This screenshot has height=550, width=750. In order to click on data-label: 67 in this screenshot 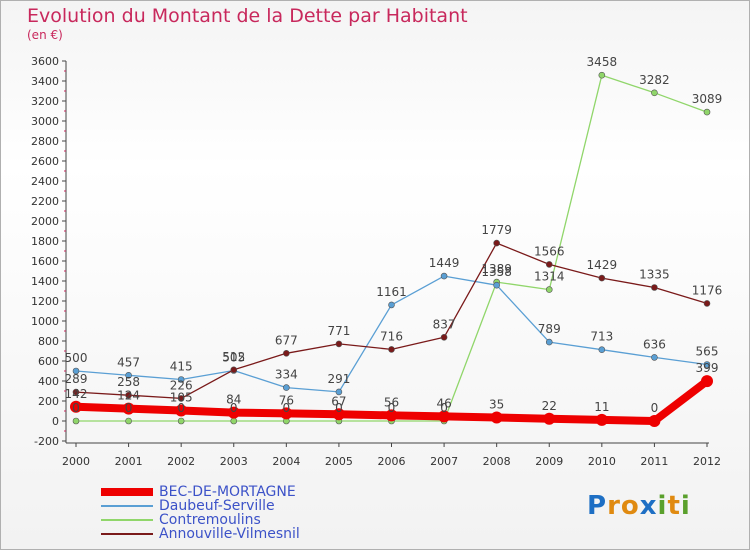, I will do `click(338, 401)`.